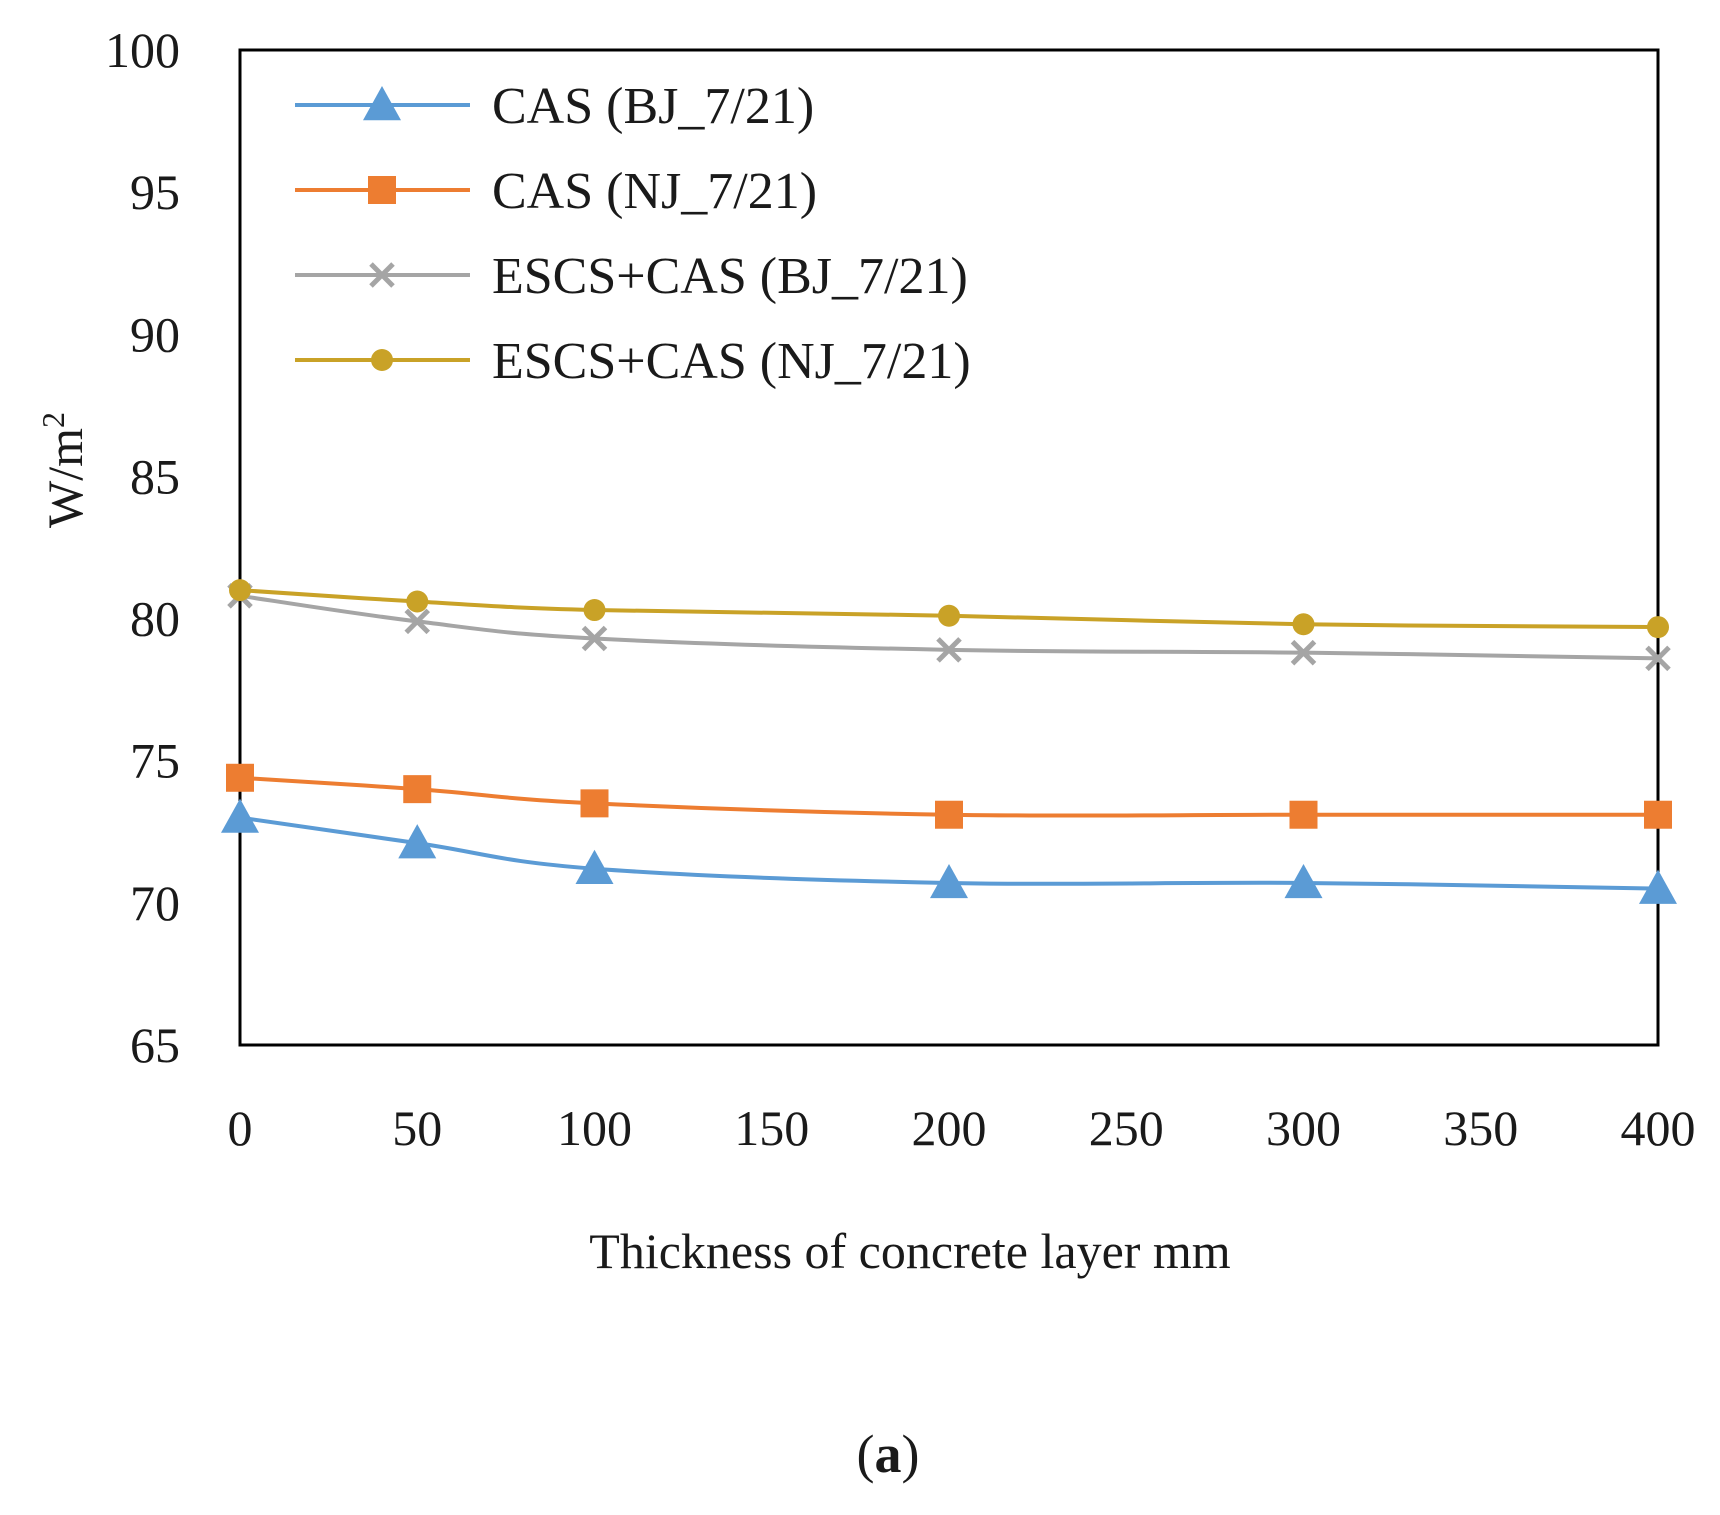 This screenshot has width=1720, height=1515. I want to click on y-tick-label-90: 90, so click(155, 334).